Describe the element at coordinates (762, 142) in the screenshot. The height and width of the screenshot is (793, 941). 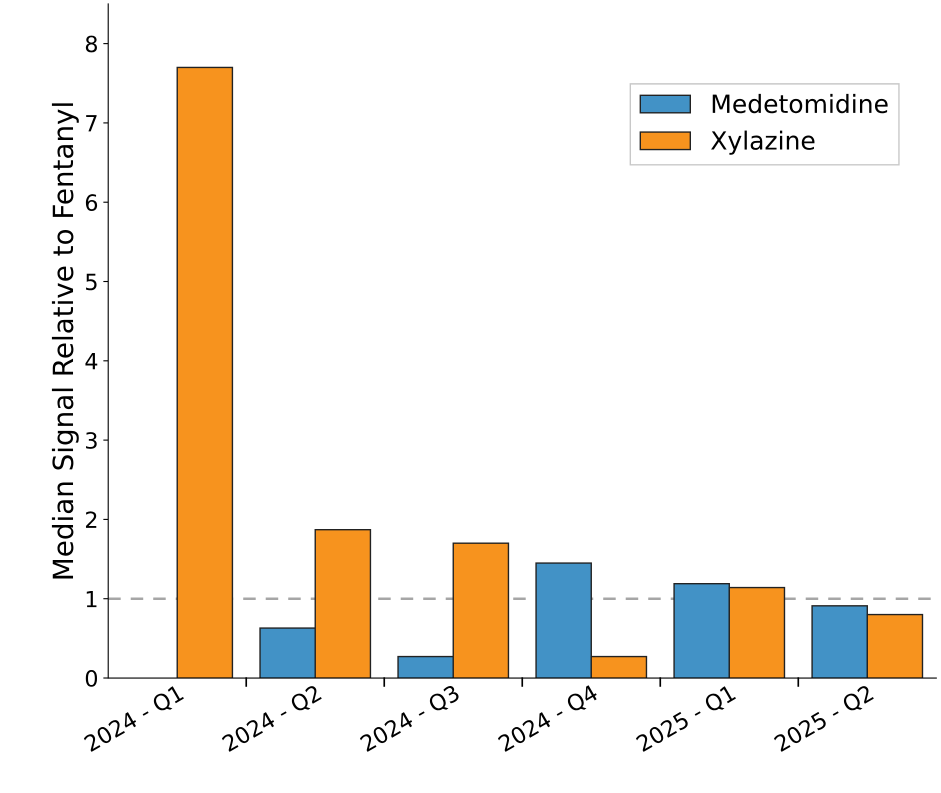
I see `legend-label: Xylazine` at that location.